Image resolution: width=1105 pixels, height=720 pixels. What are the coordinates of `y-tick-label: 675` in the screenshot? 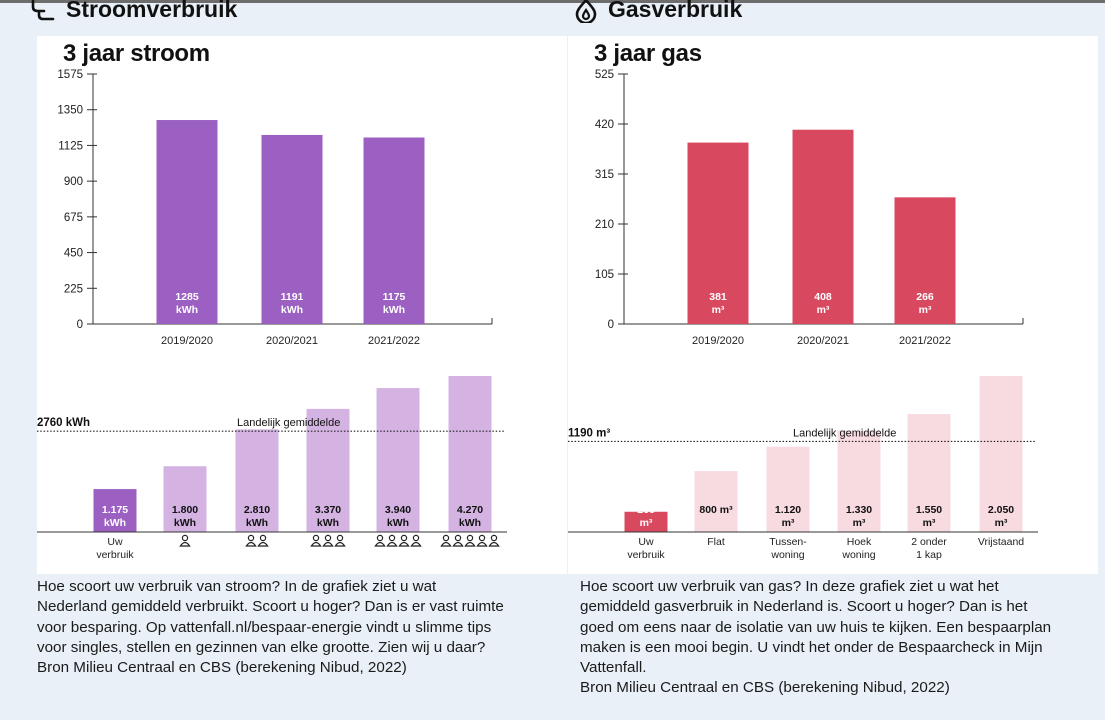 It's located at (73, 218).